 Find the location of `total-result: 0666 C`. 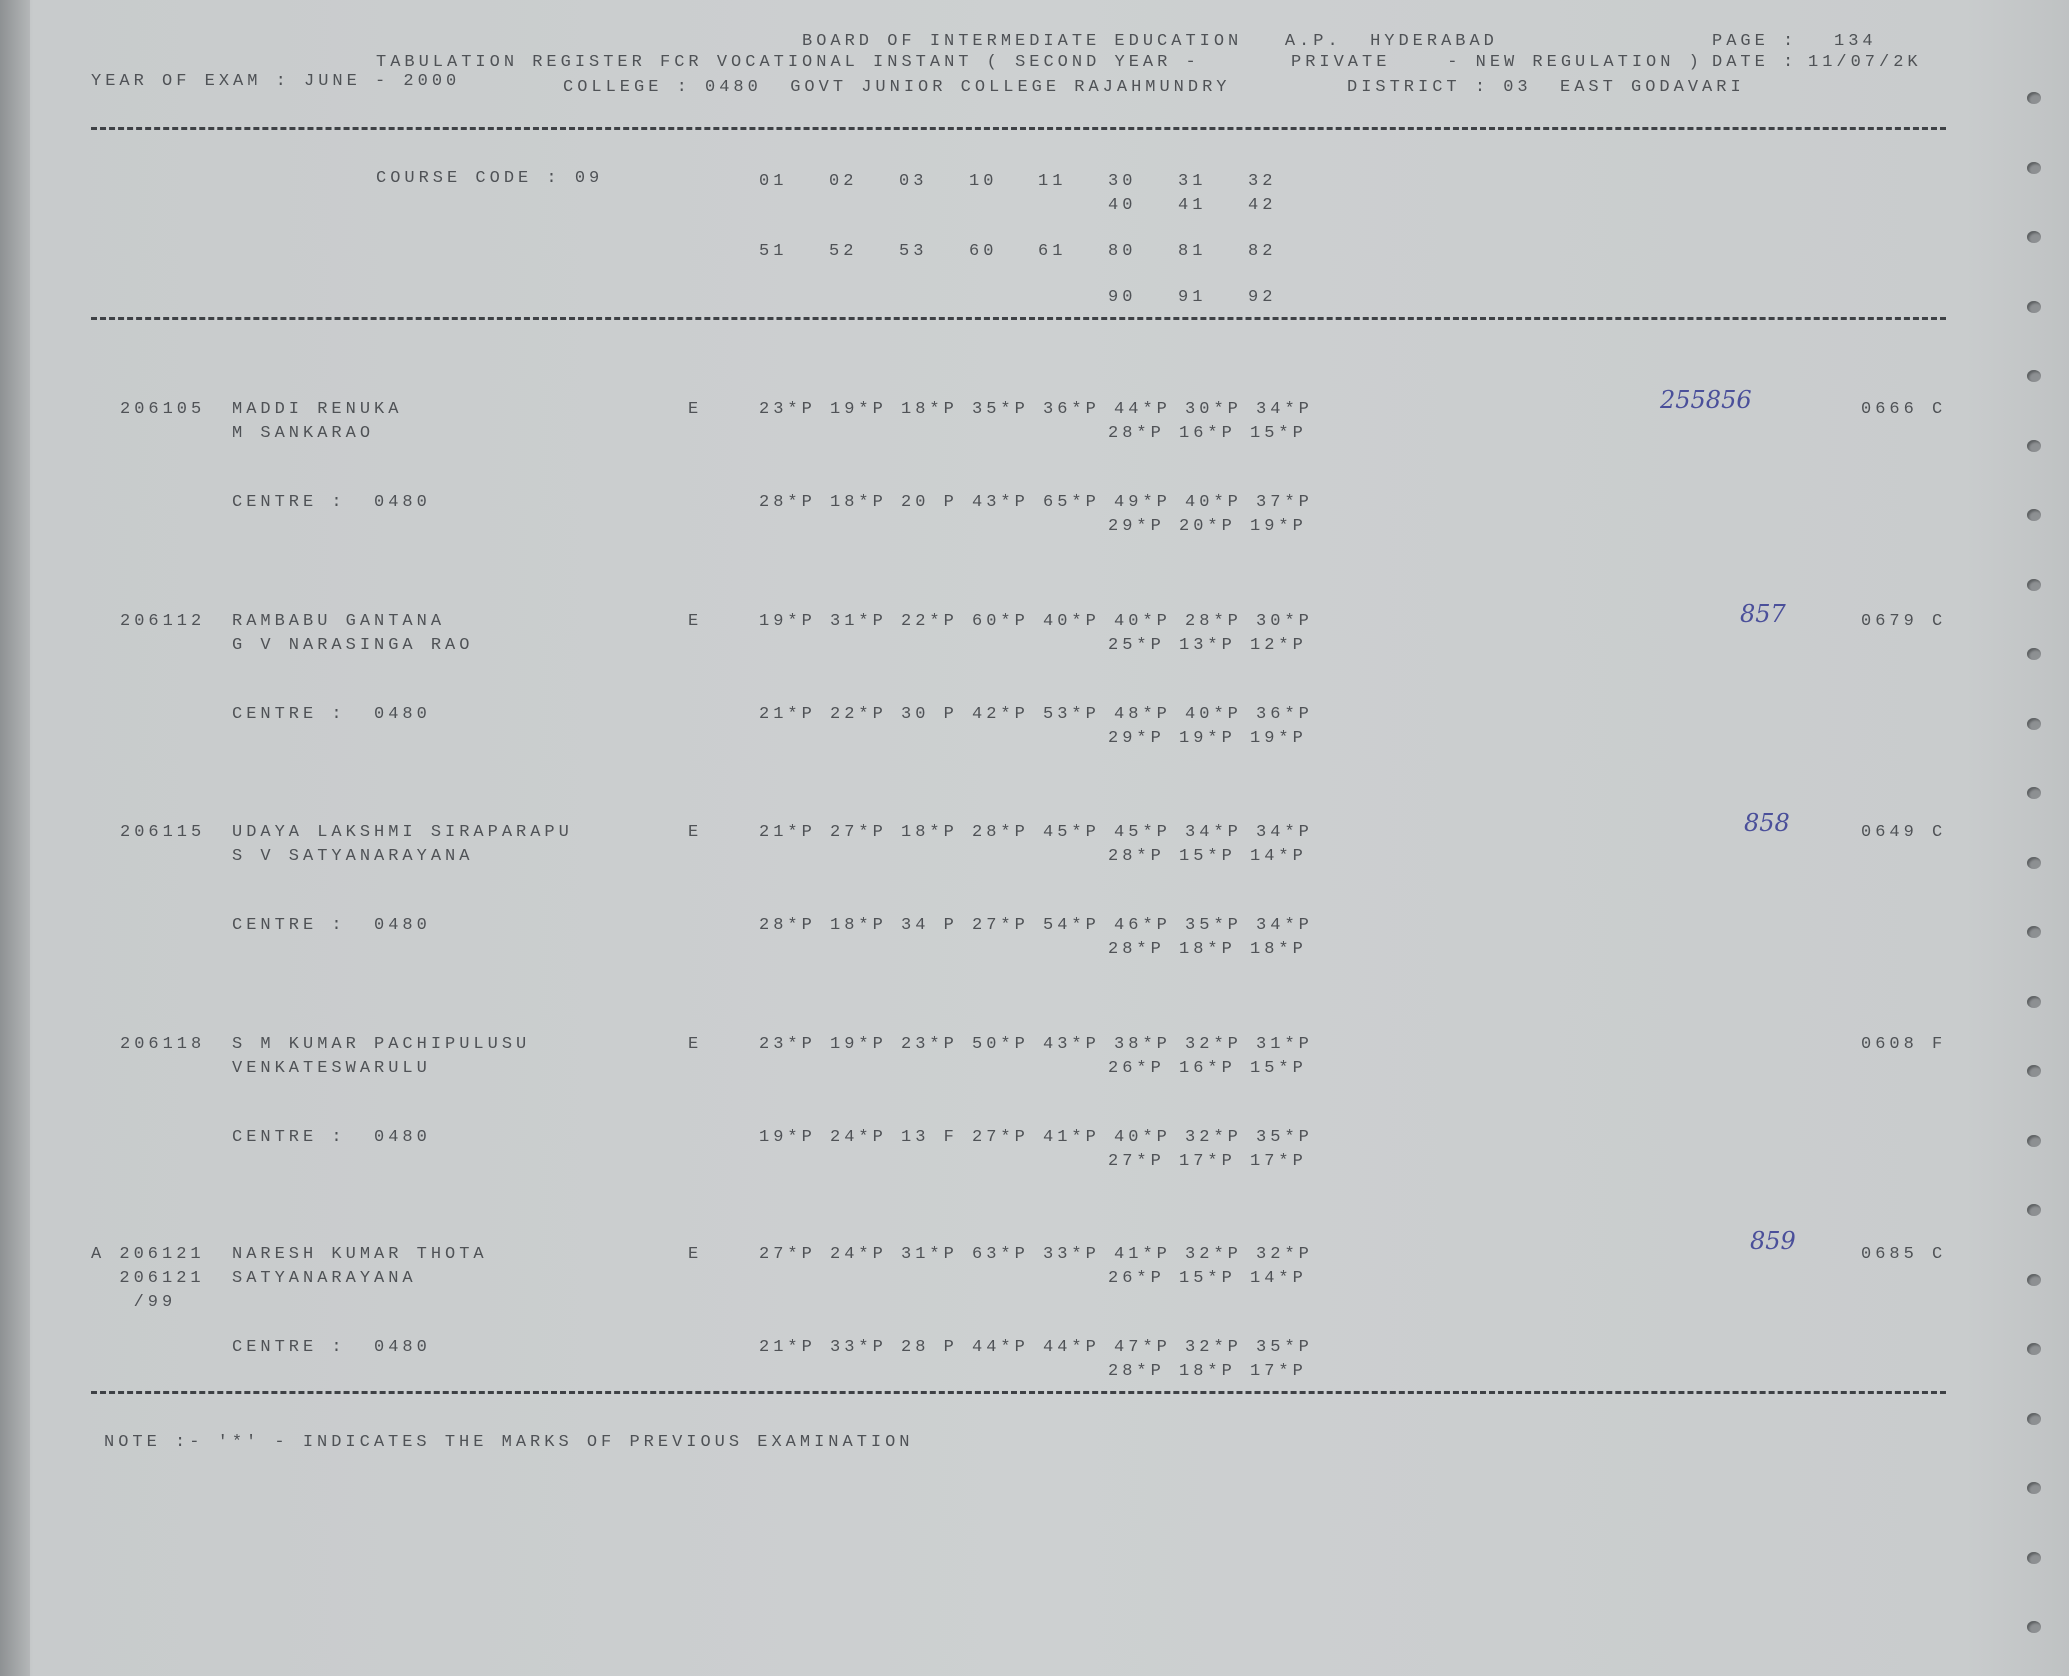

total-result: 0666 C is located at coordinates (1904, 409).